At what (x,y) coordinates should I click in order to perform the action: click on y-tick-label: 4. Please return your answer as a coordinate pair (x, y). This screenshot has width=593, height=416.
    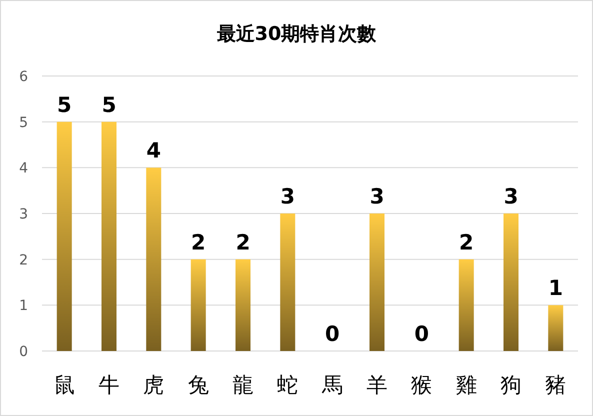
    Looking at the image, I should click on (23, 168).